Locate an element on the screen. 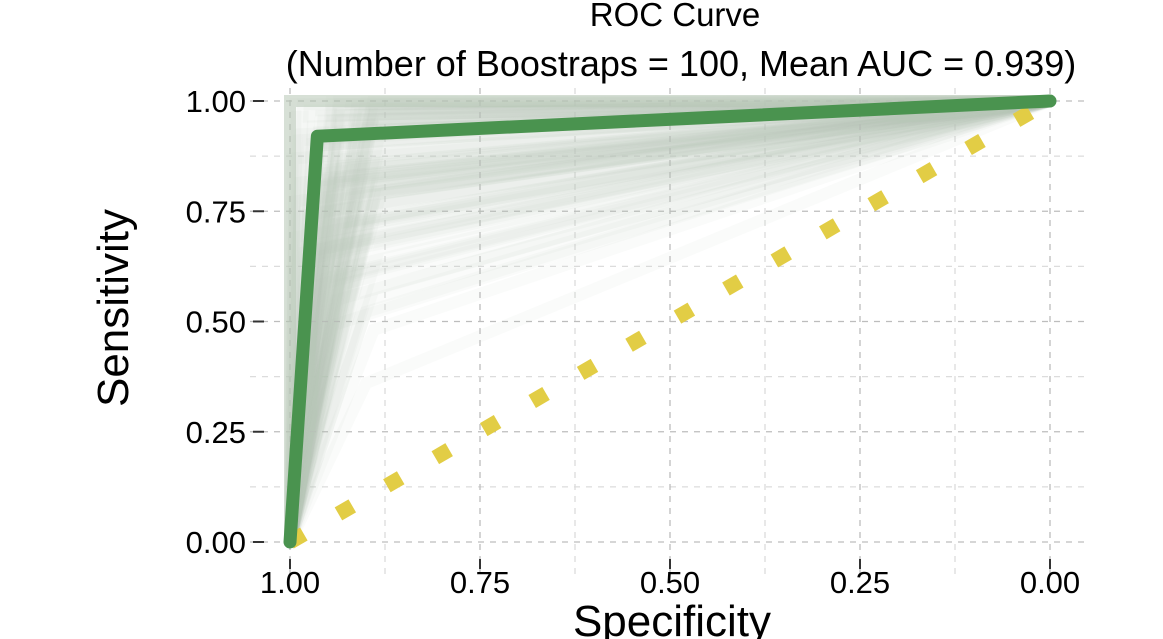  x-axis: 1.00 0.75 0.50 0.25 0.00 is located at coordinates (670, 579).